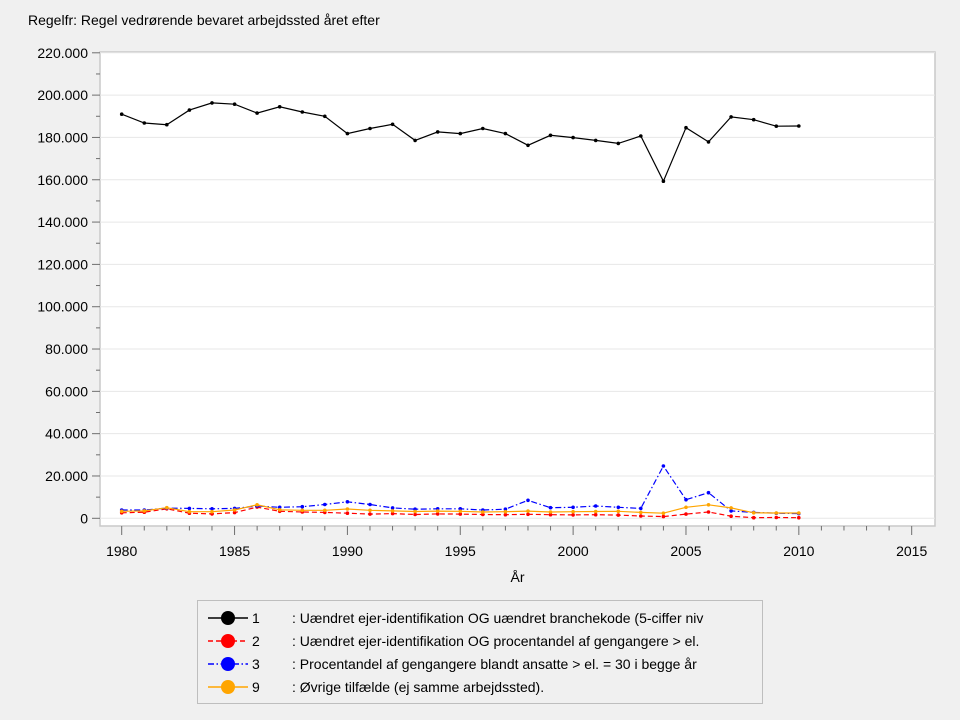 The image size is (960, 720). What do you see at coordinates (66, 349) in the screenshot?
I see `y-axis-tick-label: 80.000` at bounding box center [66, 349].